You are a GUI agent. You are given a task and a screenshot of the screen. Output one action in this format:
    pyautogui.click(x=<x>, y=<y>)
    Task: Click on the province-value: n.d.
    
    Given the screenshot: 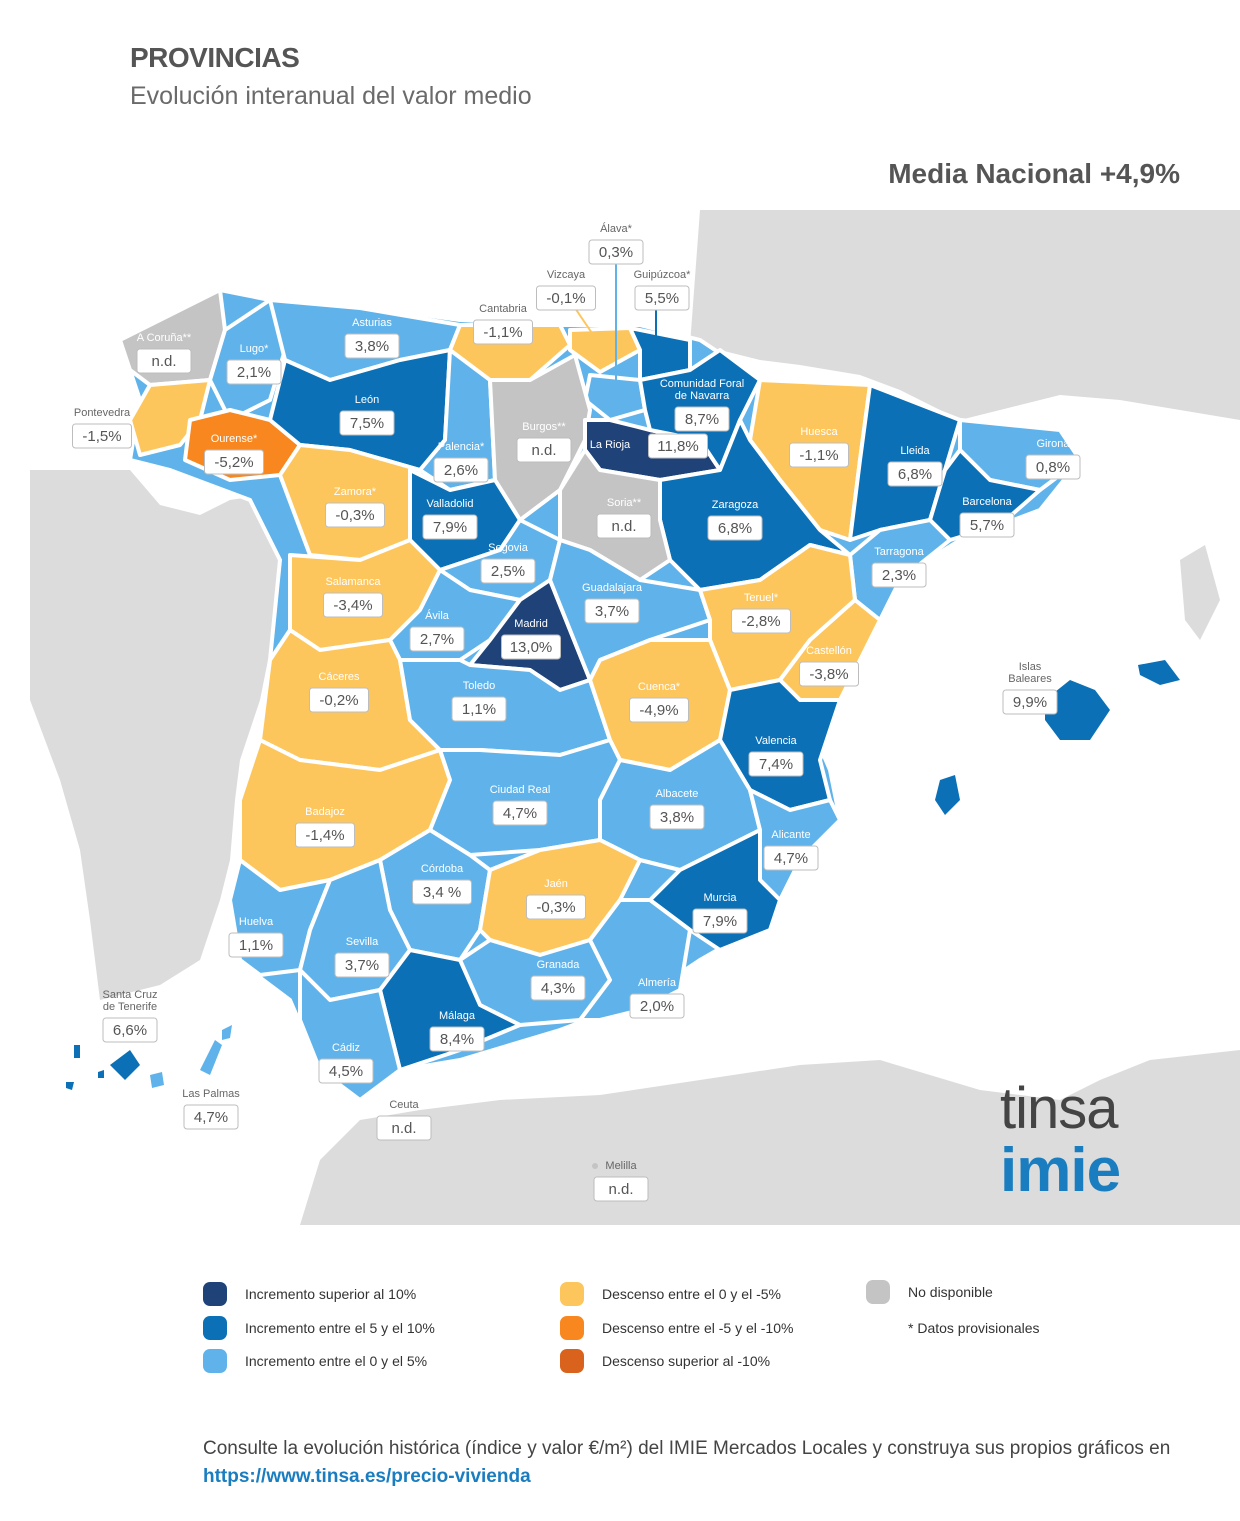 What is the action you would take?
    pyautogui.click(x=543, y=450)
    